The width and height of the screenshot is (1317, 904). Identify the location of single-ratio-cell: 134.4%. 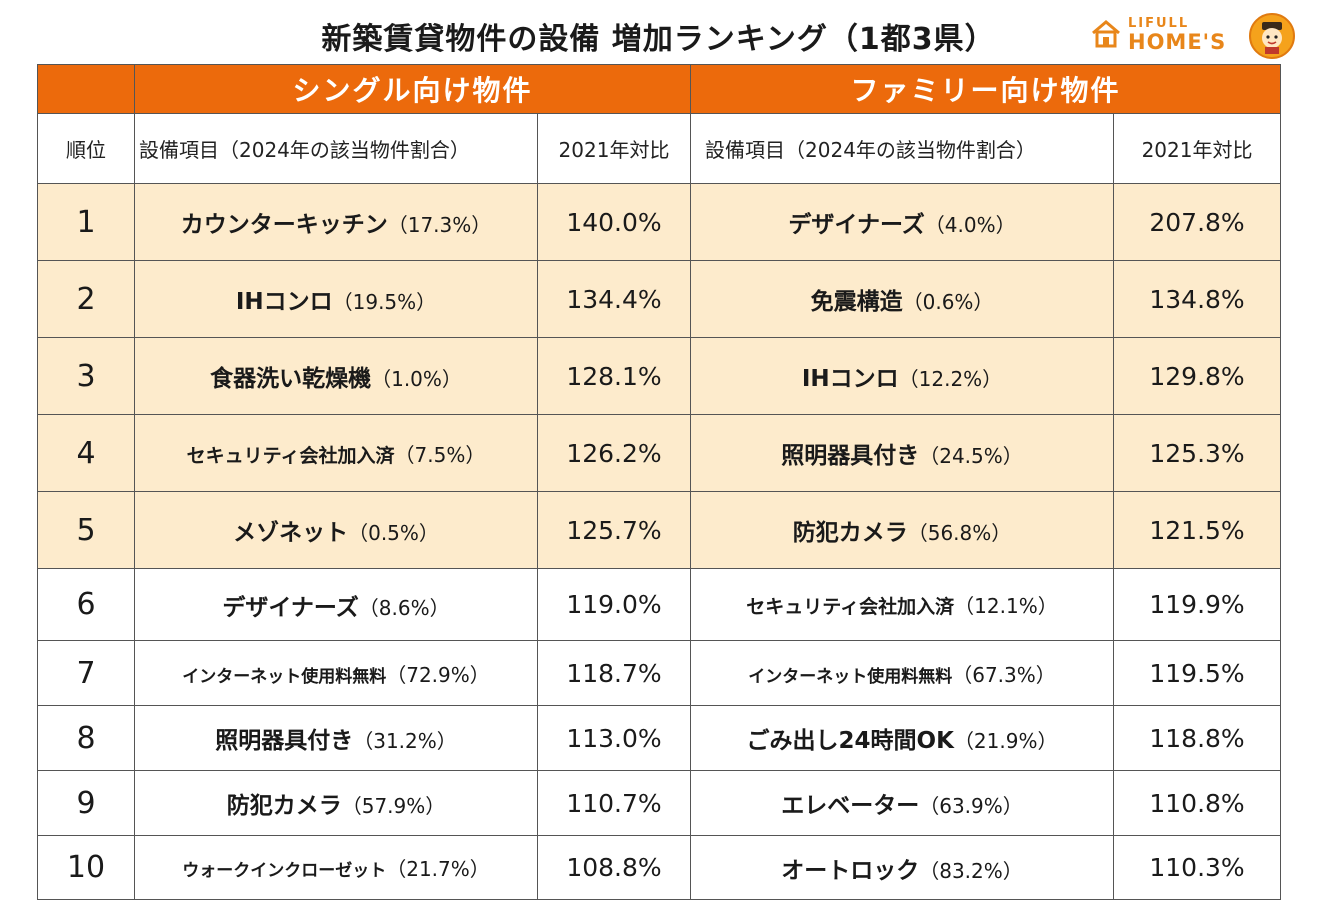
(614, 299).